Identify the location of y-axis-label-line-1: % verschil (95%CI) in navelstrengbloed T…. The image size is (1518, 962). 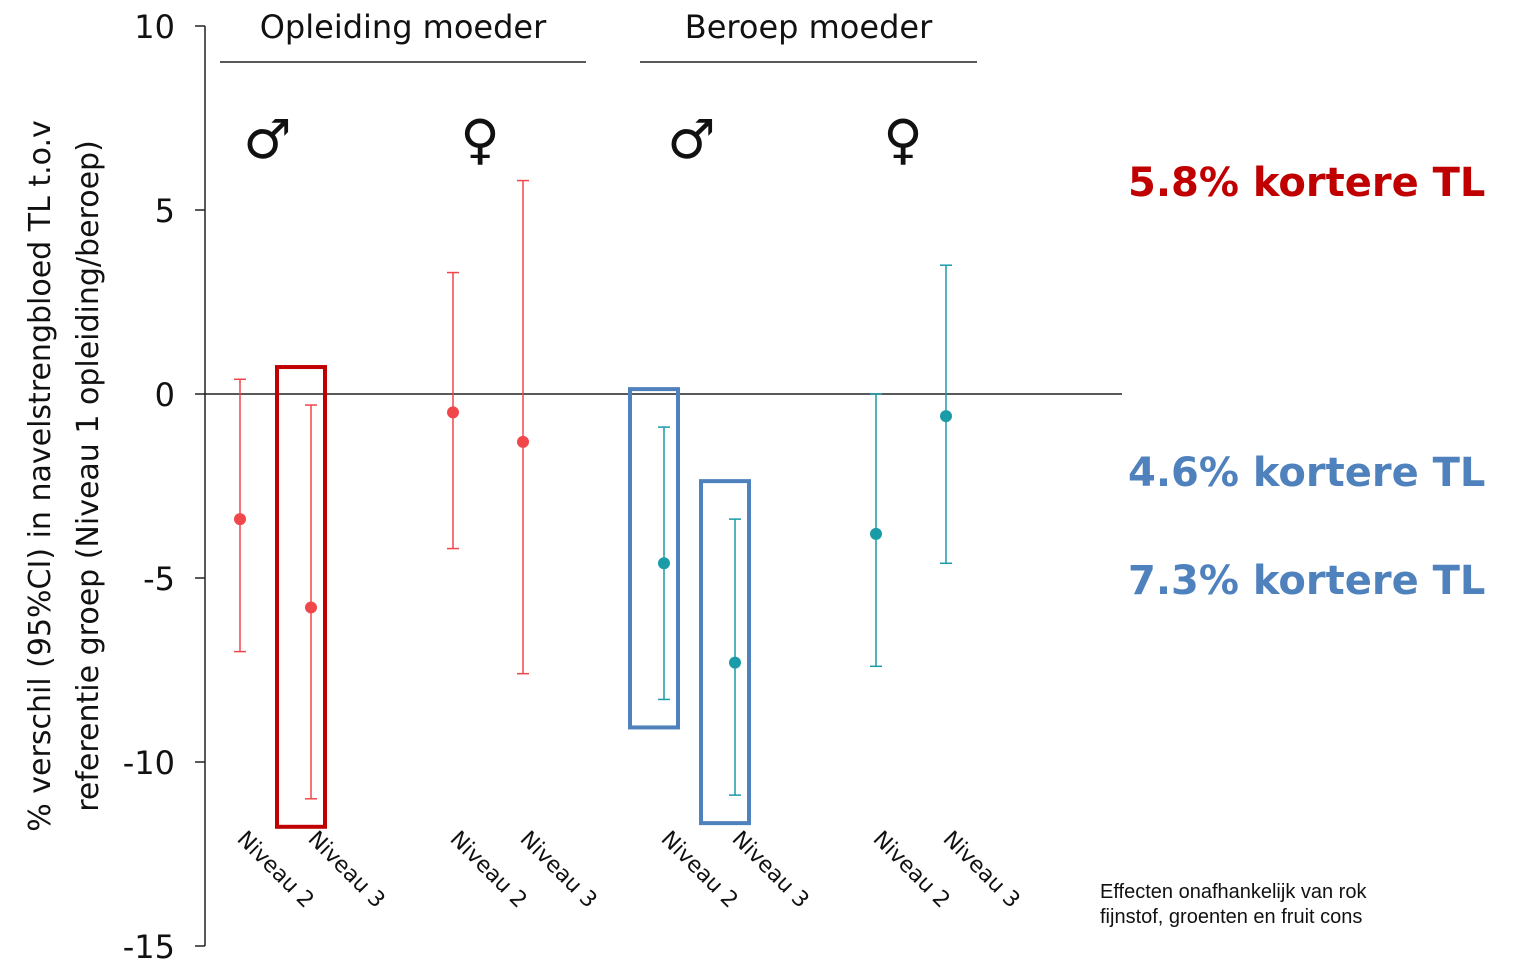
(40, 476).